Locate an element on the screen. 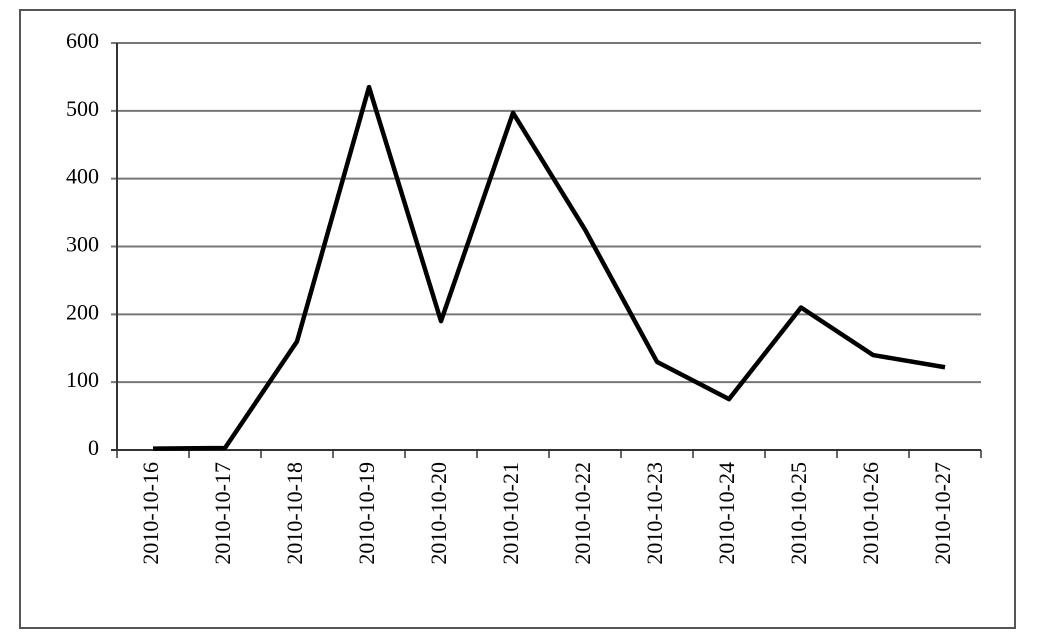  x-tick-label: 2010-10-22 is located at coordinates (582, 513).